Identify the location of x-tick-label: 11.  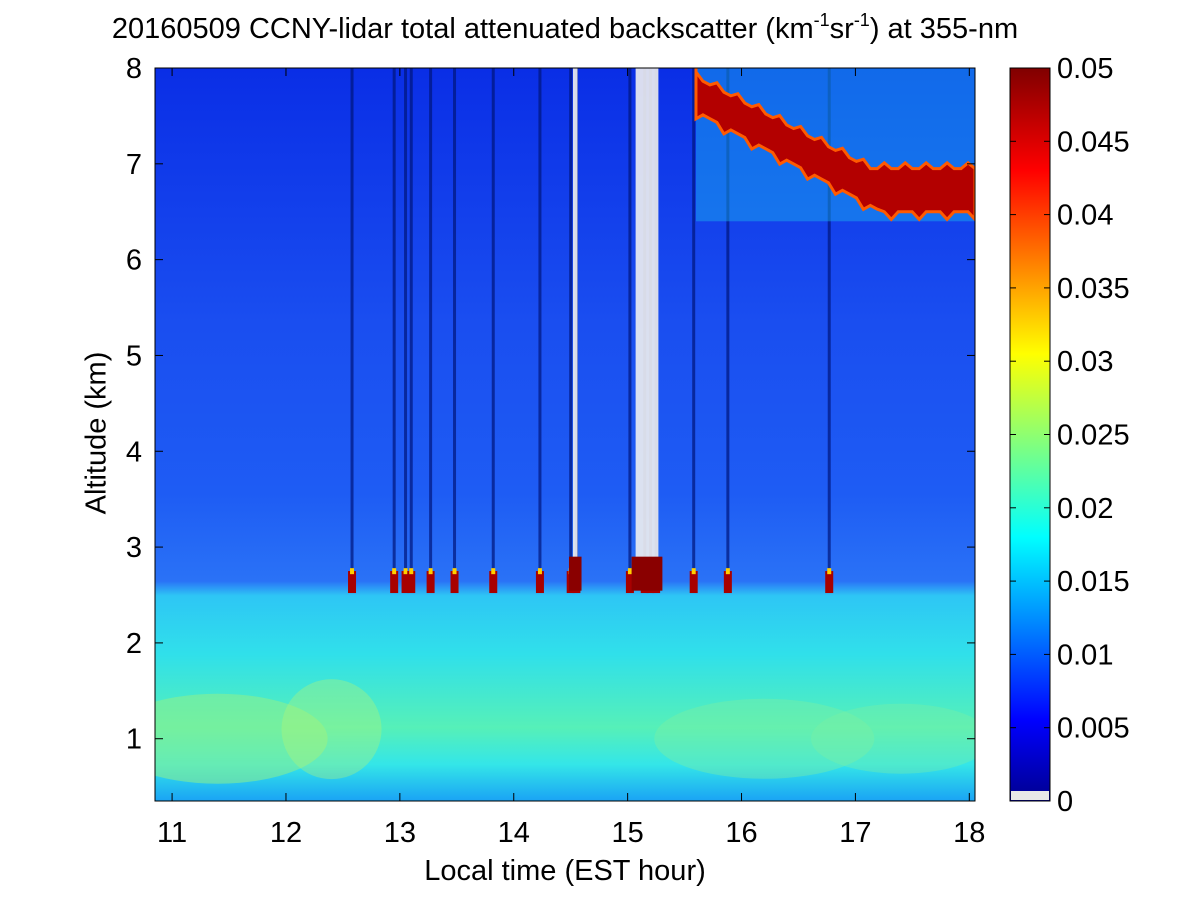
(172, 833).